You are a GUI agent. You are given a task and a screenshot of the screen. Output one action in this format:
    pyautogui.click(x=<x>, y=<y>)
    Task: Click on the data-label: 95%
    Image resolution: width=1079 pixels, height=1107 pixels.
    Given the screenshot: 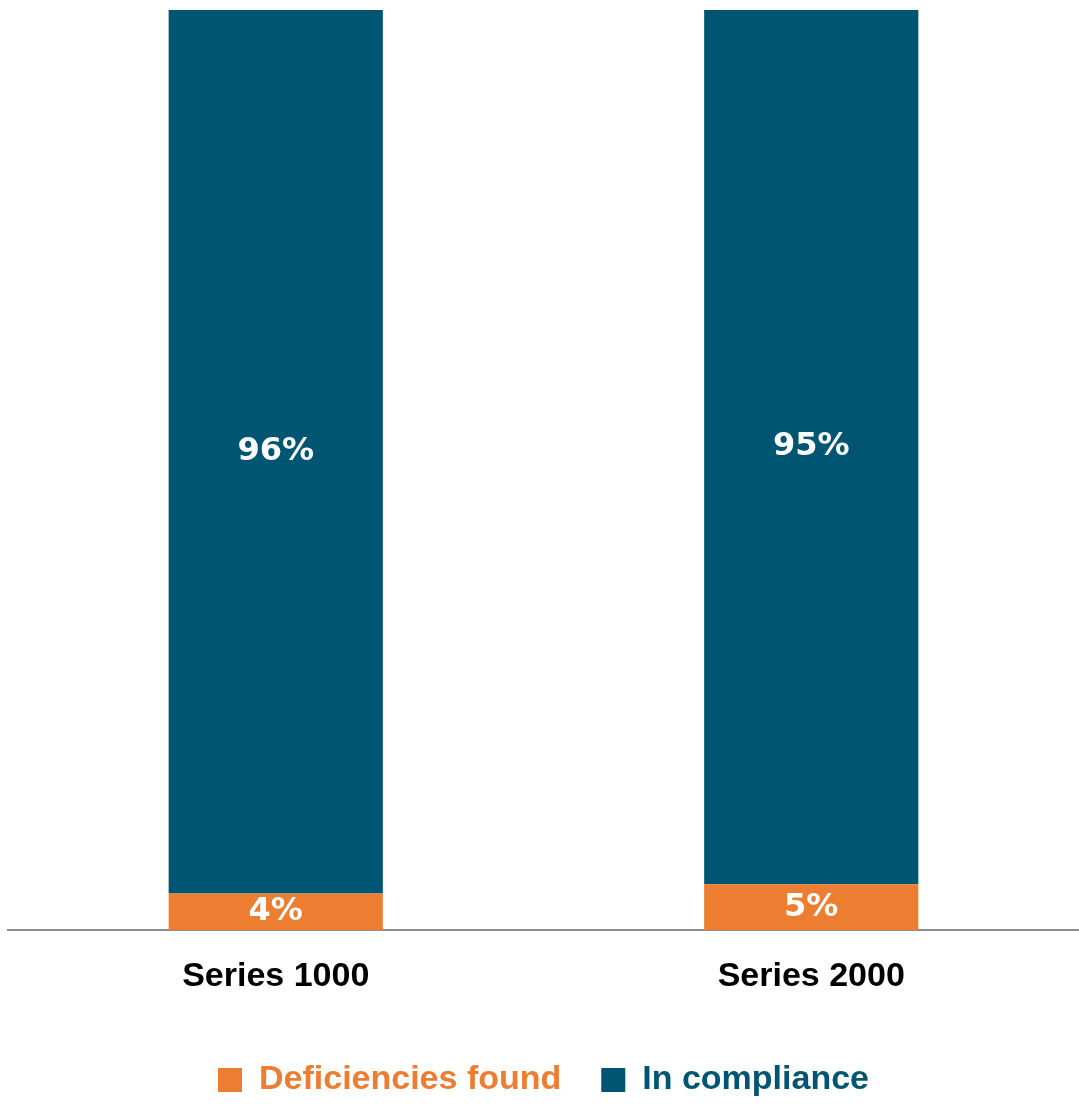 What is the action you would take?
    pyautogui.click(x=811, y=444)
    